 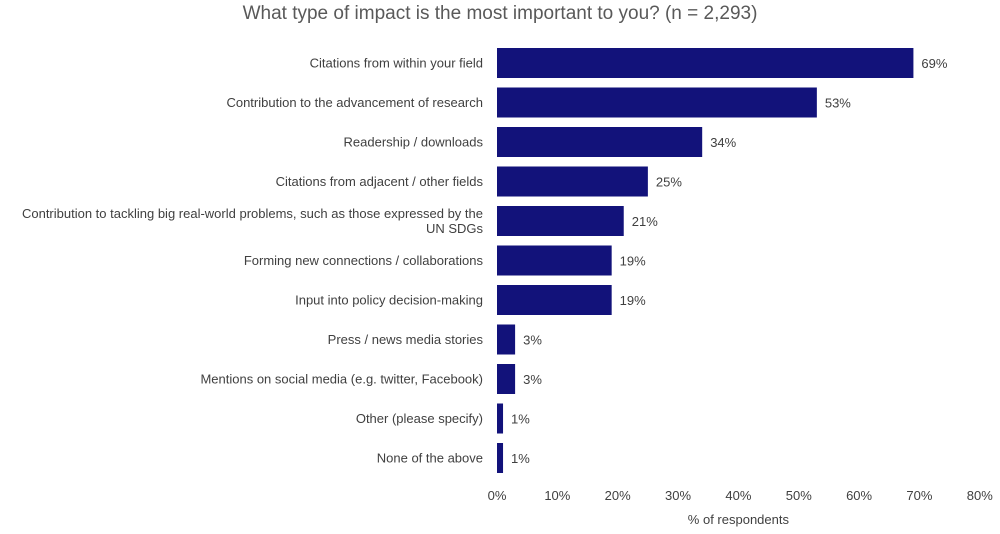 I want to click on value-label-2: 53%, so click(x=838, y=103).